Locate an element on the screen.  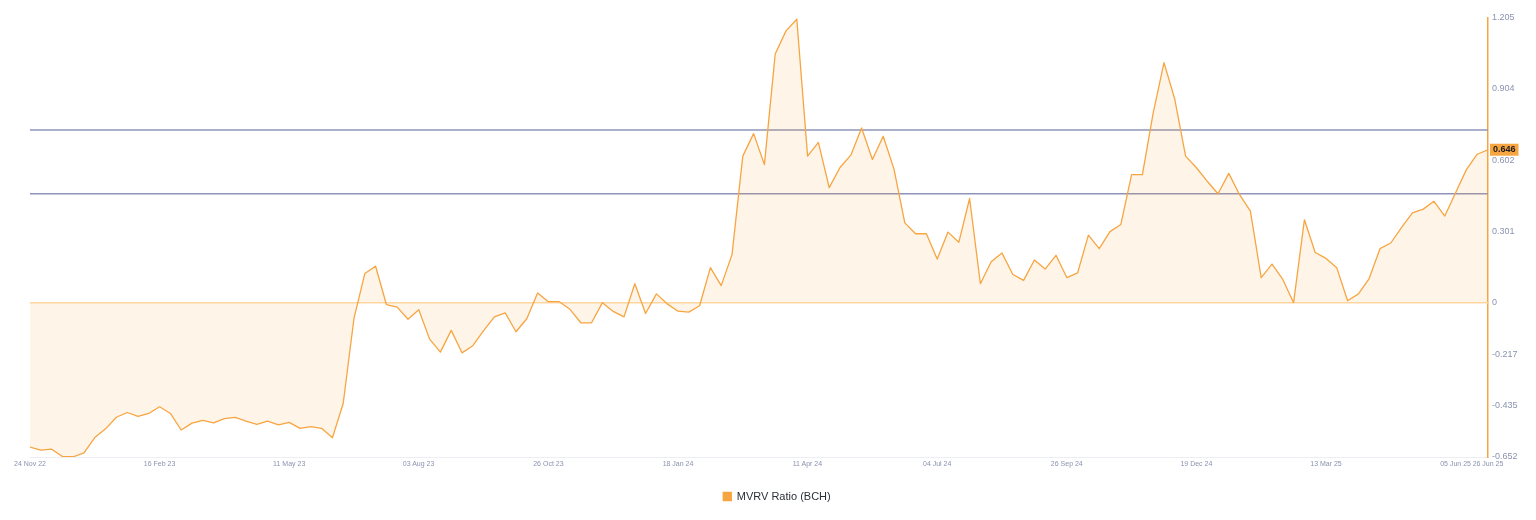
y-tick-label: 0 is located at coordinates (1495, 302).